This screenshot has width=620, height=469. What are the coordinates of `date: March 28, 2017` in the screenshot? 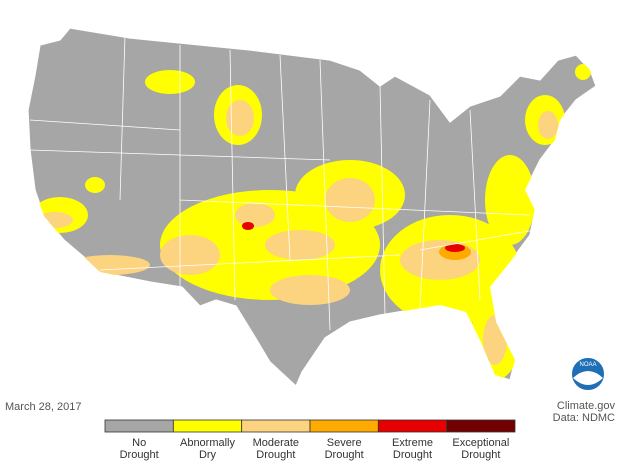 It's located at (43, 407).